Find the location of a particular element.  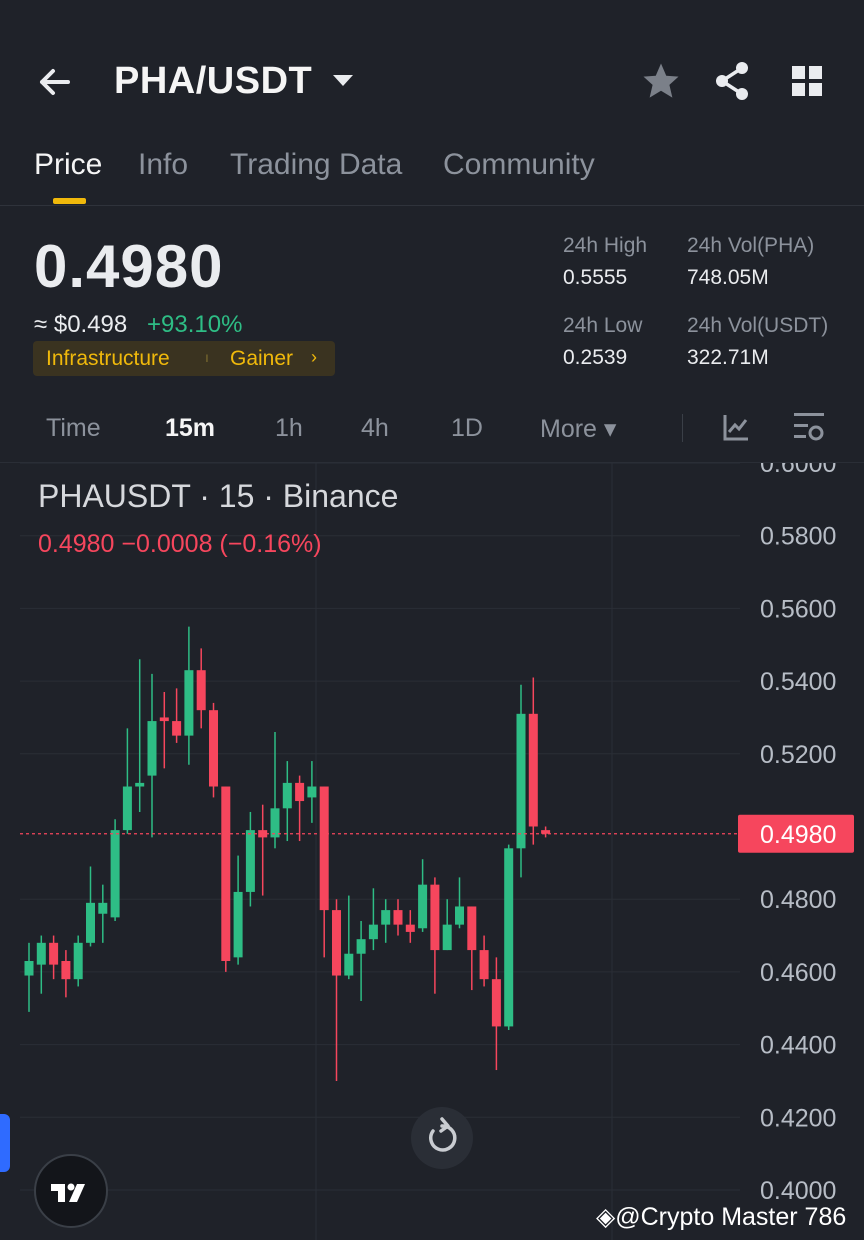

last-price-label: 0.4980 is located at coordinates (798, 835).